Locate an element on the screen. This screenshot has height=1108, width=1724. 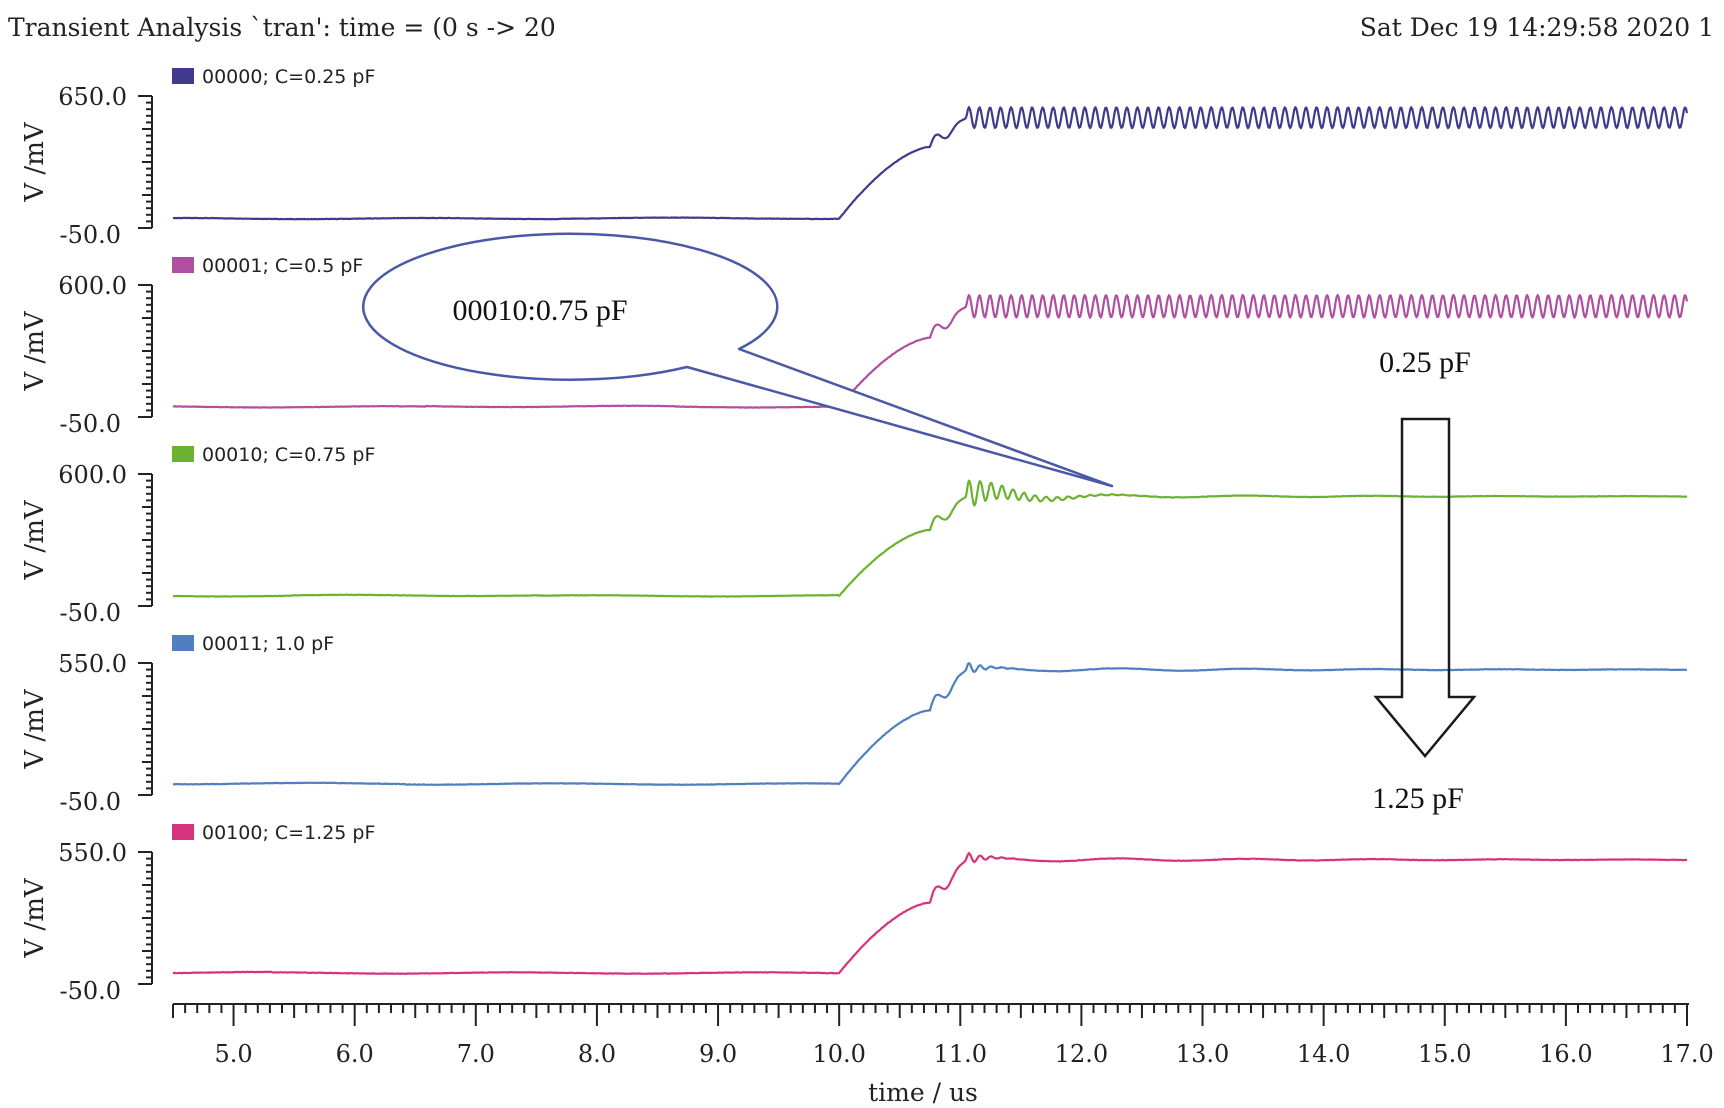
legend-label: 00000; C=0.25 pF is located at coordinates (288, 77).